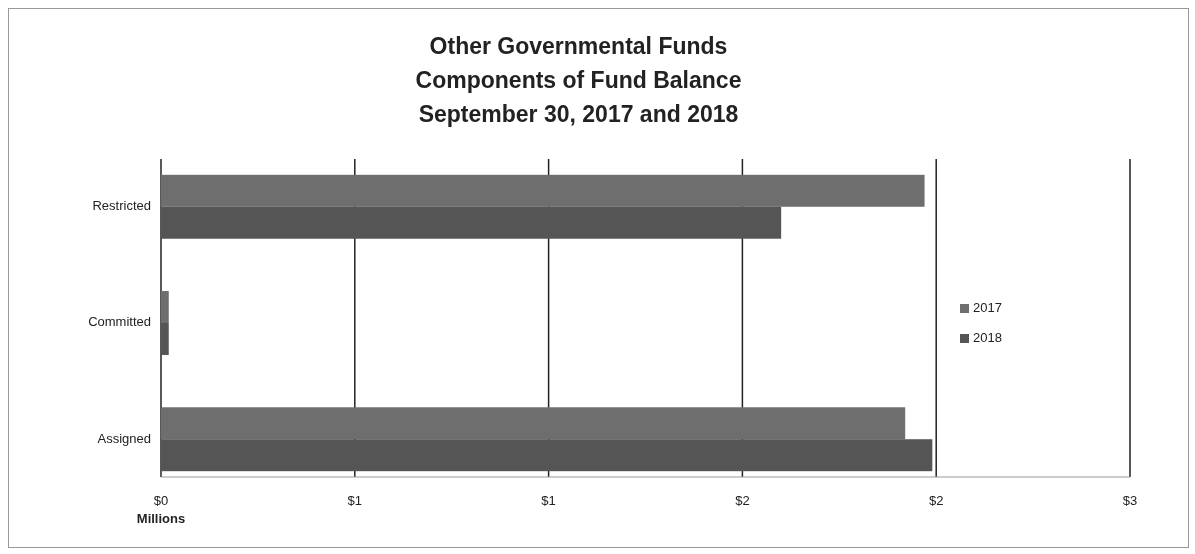 The image size is (1195, 554). What do you see at coordinates (1130, 500) in the screenshot?
I see `x-tick-label: $3` at bounding box center [1130, 500].